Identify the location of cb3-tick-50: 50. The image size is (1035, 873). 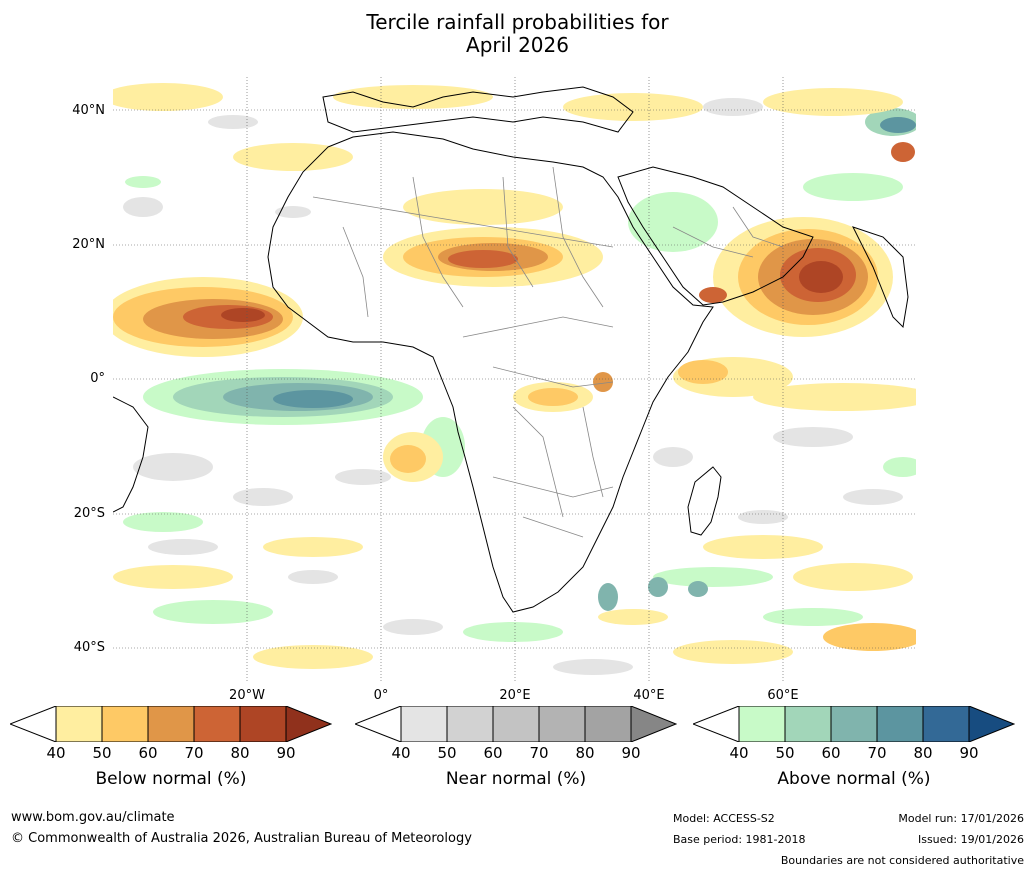
(785, 753).